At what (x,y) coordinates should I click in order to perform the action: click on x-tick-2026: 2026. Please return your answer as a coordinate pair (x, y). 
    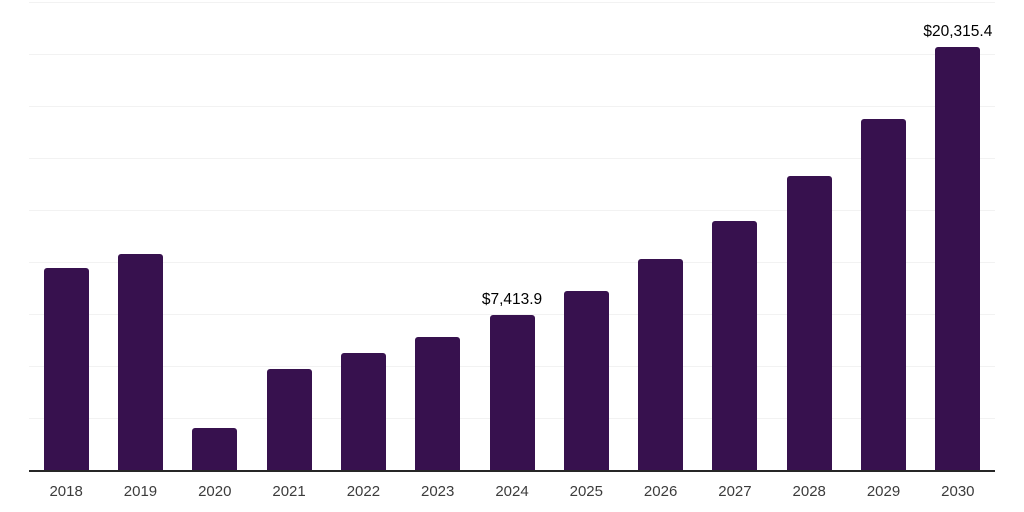
    Looking at the image, I should click on (660, 491).